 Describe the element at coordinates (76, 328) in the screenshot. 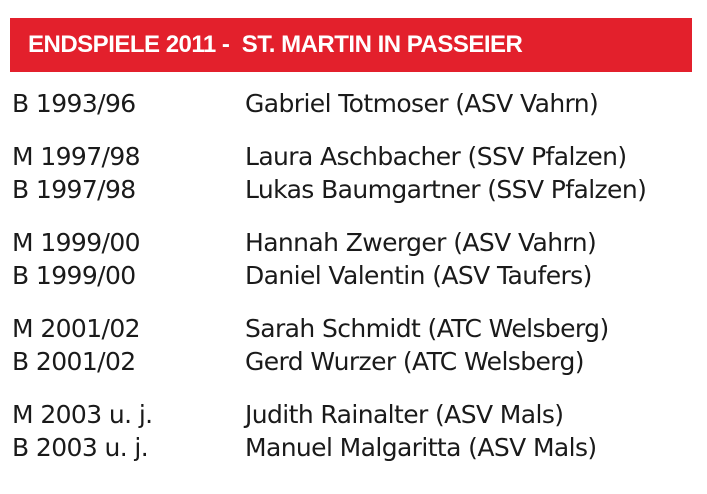

I see `category: M 2001/02` at that location.